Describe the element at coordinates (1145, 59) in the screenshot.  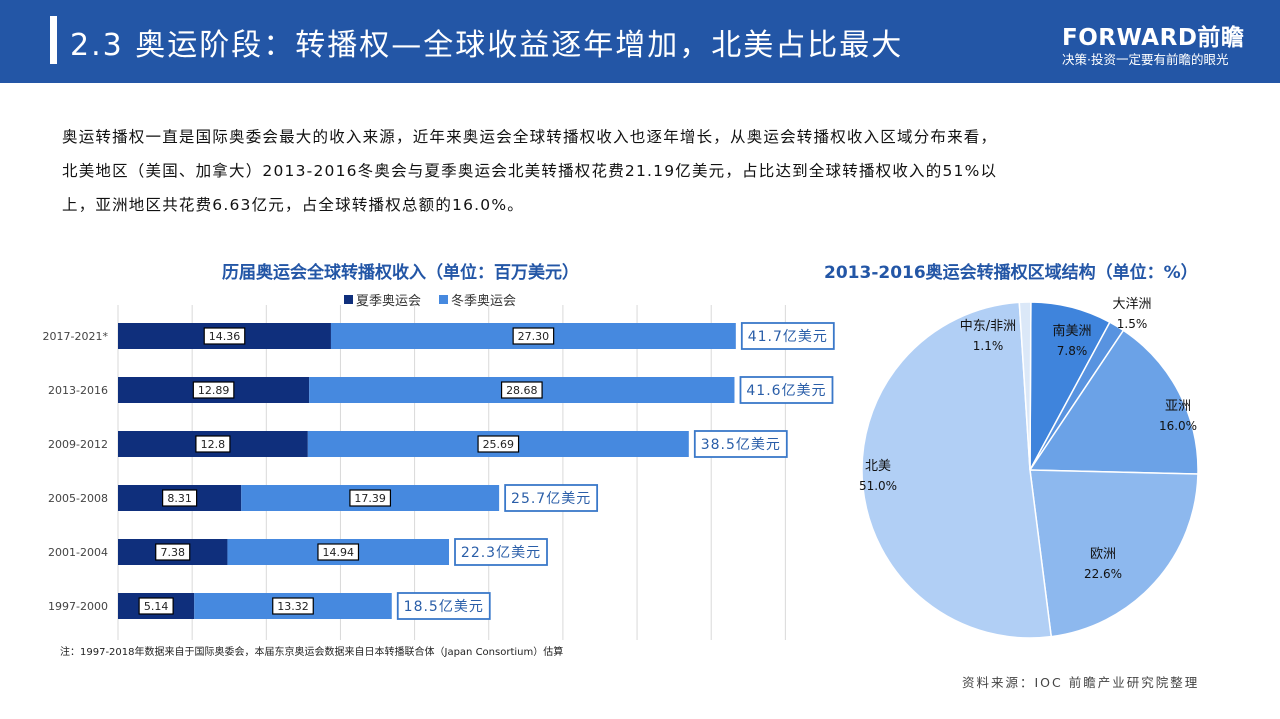
I see `logo-slogan: 决策·投资一定要有前瞻的眼光` at that location.